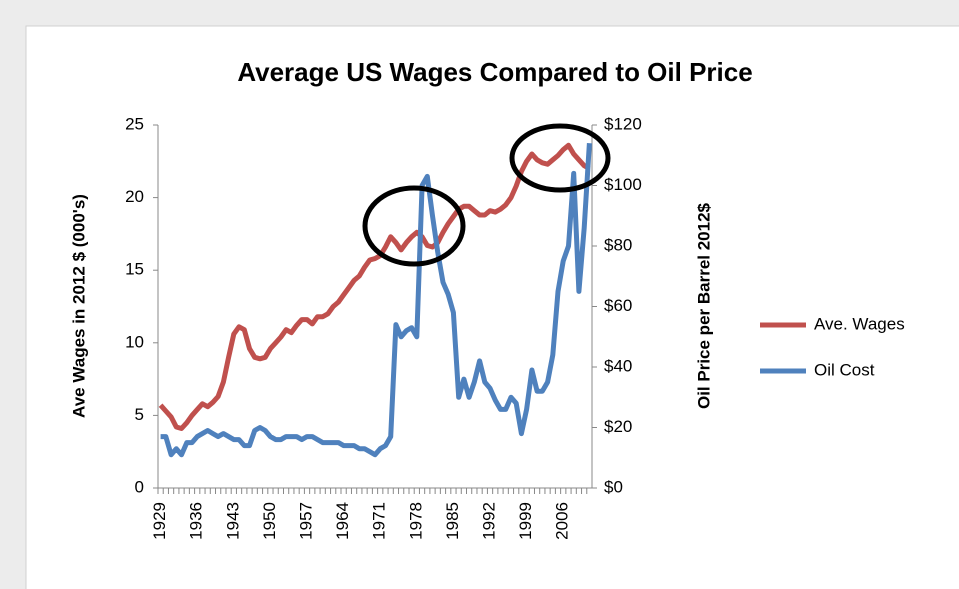 This screenshot has width=959, height=589. Describe the element at coordinates (78, 306) in the screenshot. I see `y-axis-title: Ave Wages in 2012 $ (000's)` at that location.